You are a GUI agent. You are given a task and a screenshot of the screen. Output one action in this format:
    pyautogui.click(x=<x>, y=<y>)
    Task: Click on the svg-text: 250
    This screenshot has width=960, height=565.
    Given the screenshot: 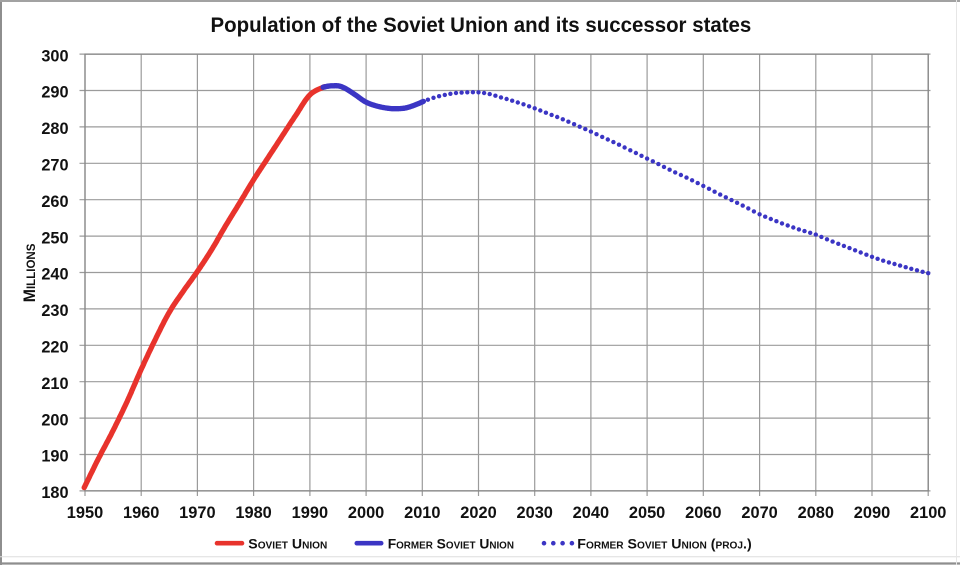 What is the action you would take?
    pyautogui.click(x=54, y=238)
    